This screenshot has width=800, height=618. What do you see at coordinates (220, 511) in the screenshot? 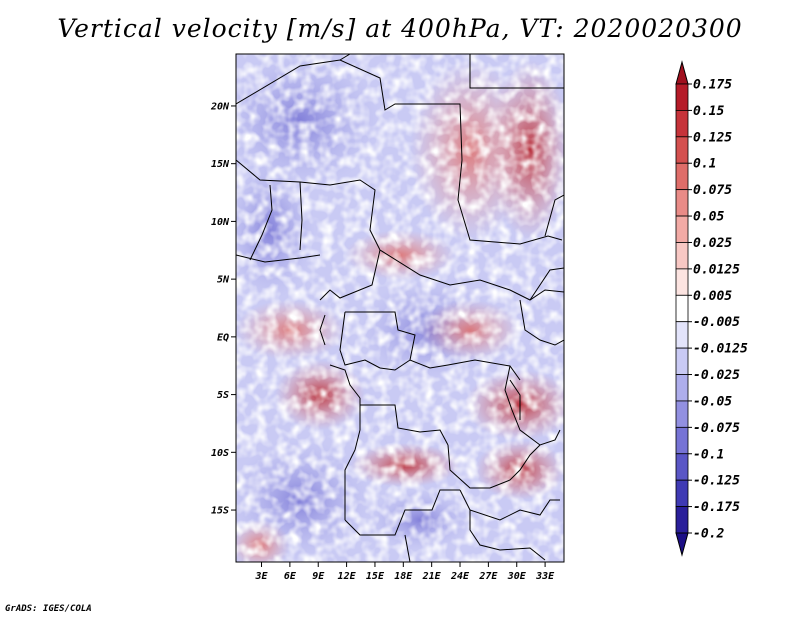
I see `lat-tick-label: 15S` at bounding box center [220, 511].